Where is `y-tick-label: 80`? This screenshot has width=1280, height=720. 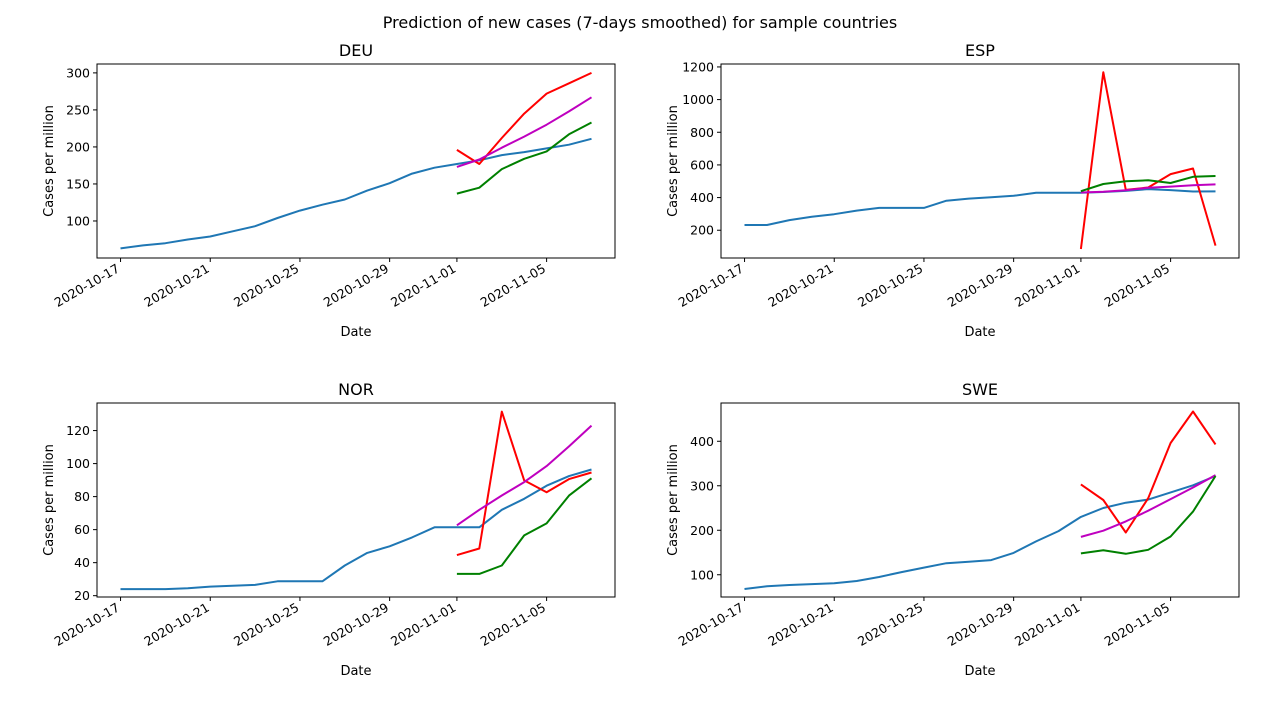
y-tick-label: 80 is located at coordinates (82, 496).